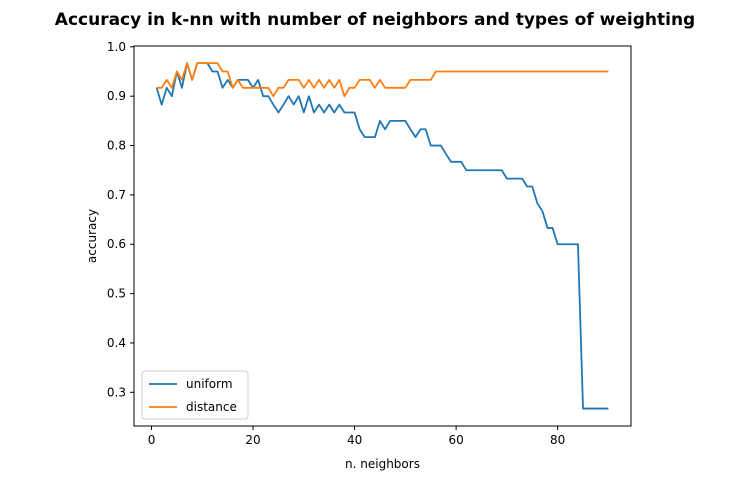 Image resolution: width=751 pixels, height=480 pixels. What do you see at coordinates (116, 244) in the screenshot?
I see `y-tick-label: 0.6` at bounding box center [116, 244].